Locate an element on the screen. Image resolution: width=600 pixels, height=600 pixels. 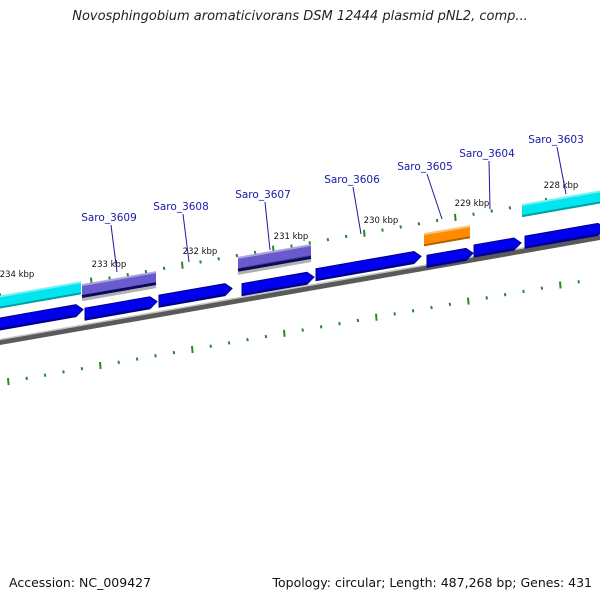
scale-label: 228 kbp is located at coordinates (561, 186).